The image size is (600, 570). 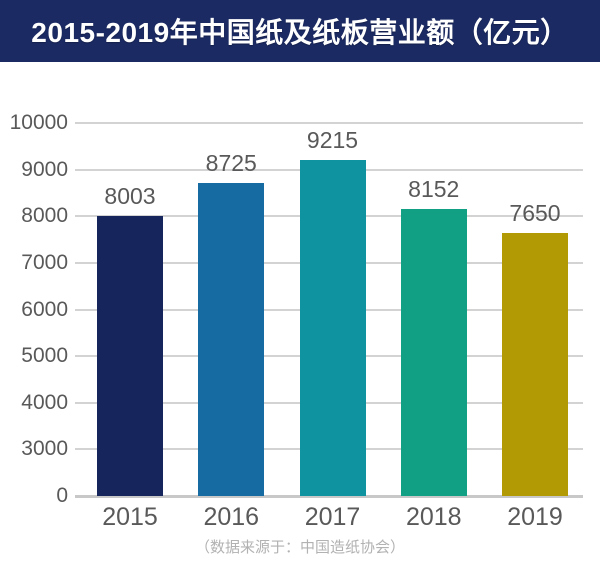 What do you see at coordinates (433, 517) in the screenshot?
I see `x-tick-label: 2018` at bounding box center [433, 517].